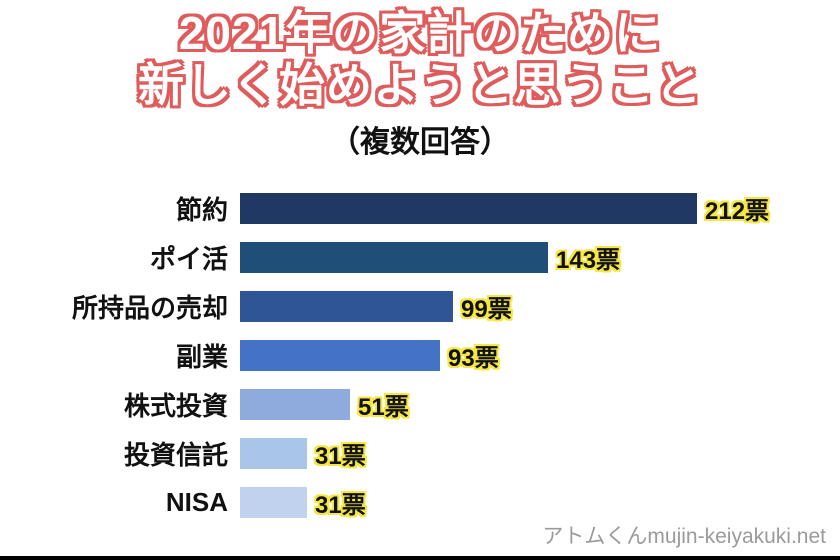 The height and width of the screenshot is (560, 840). Describe the element at coordinates (201, 357) in the screenshot. I see `category-label: 副業` at that location.